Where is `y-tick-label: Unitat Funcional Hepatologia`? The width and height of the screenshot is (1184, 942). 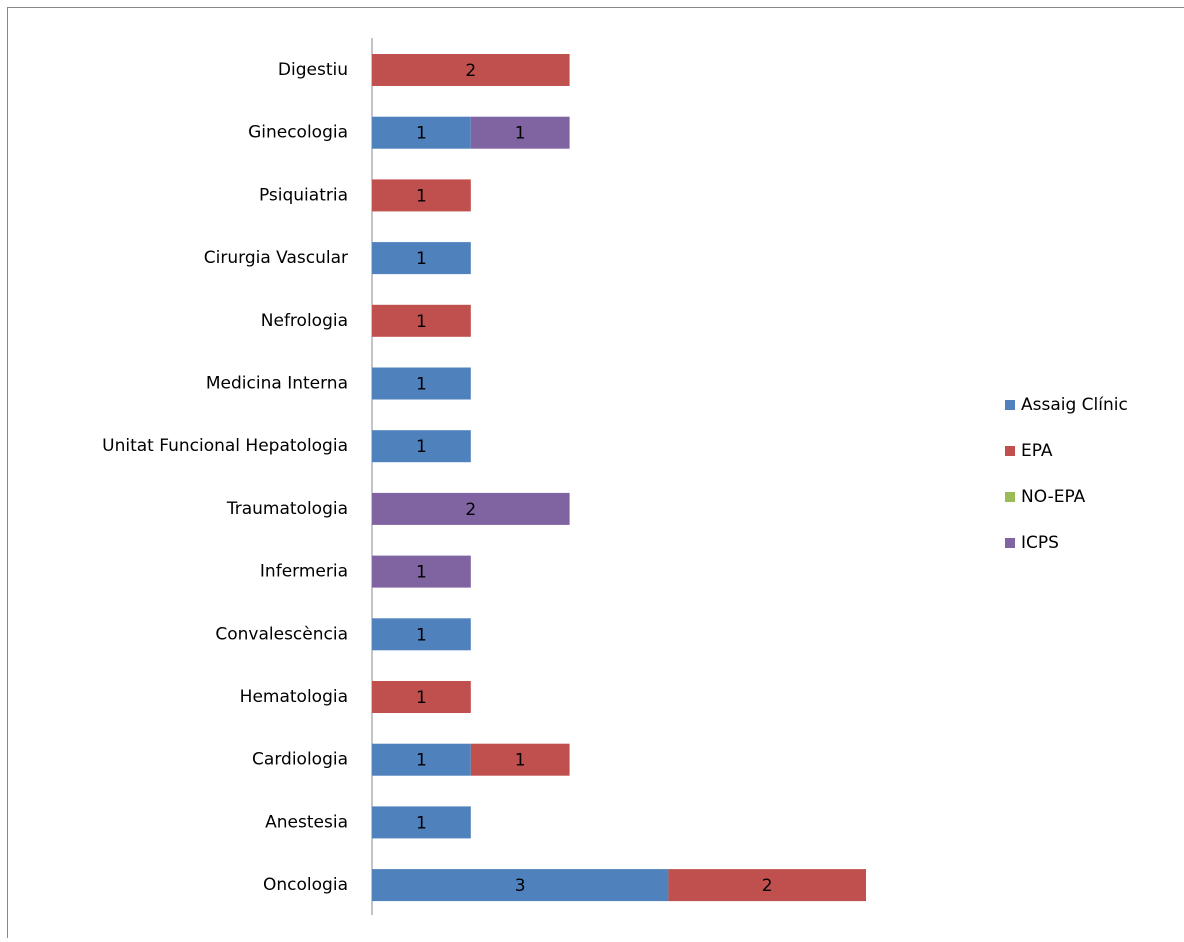
y-tick-label: Unitat Funcional Hepatologia is located at coordinates (225, 446).